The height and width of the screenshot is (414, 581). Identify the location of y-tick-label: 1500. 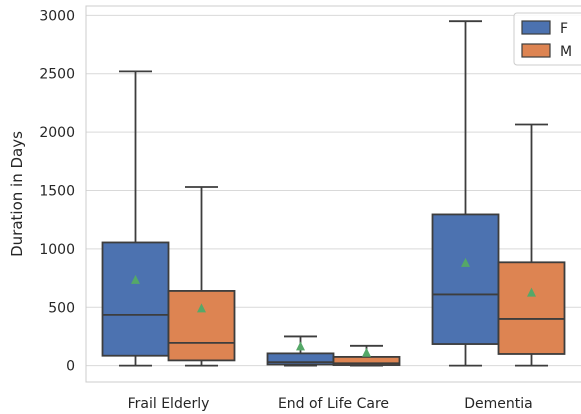
(57, 191).